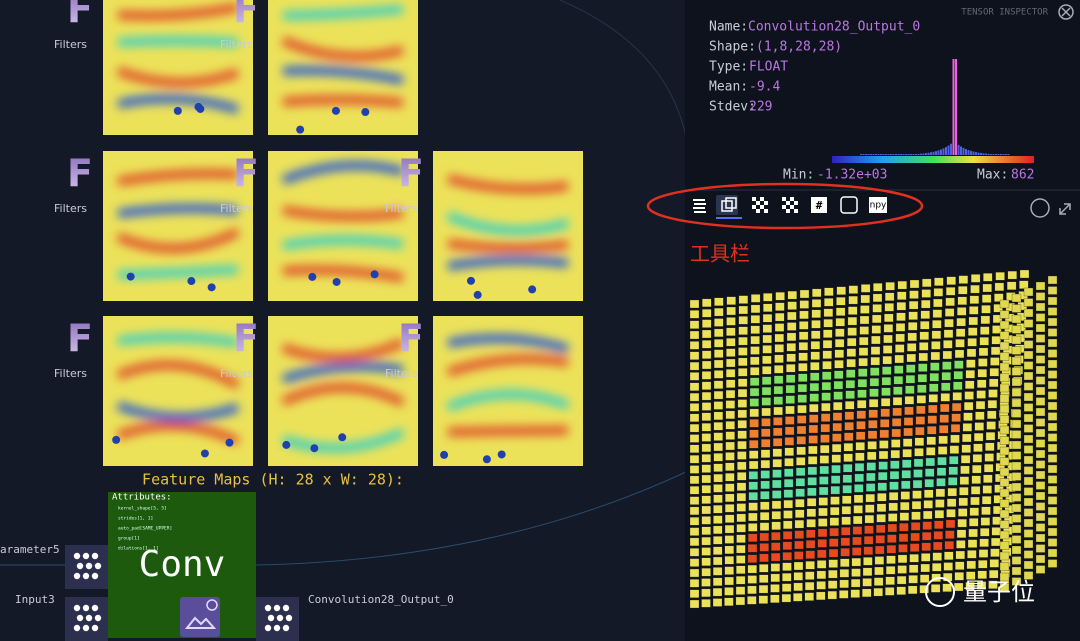 The height and width of the screenshot is (641, 1080). I want to click on expand-button, so click(1065, 209).